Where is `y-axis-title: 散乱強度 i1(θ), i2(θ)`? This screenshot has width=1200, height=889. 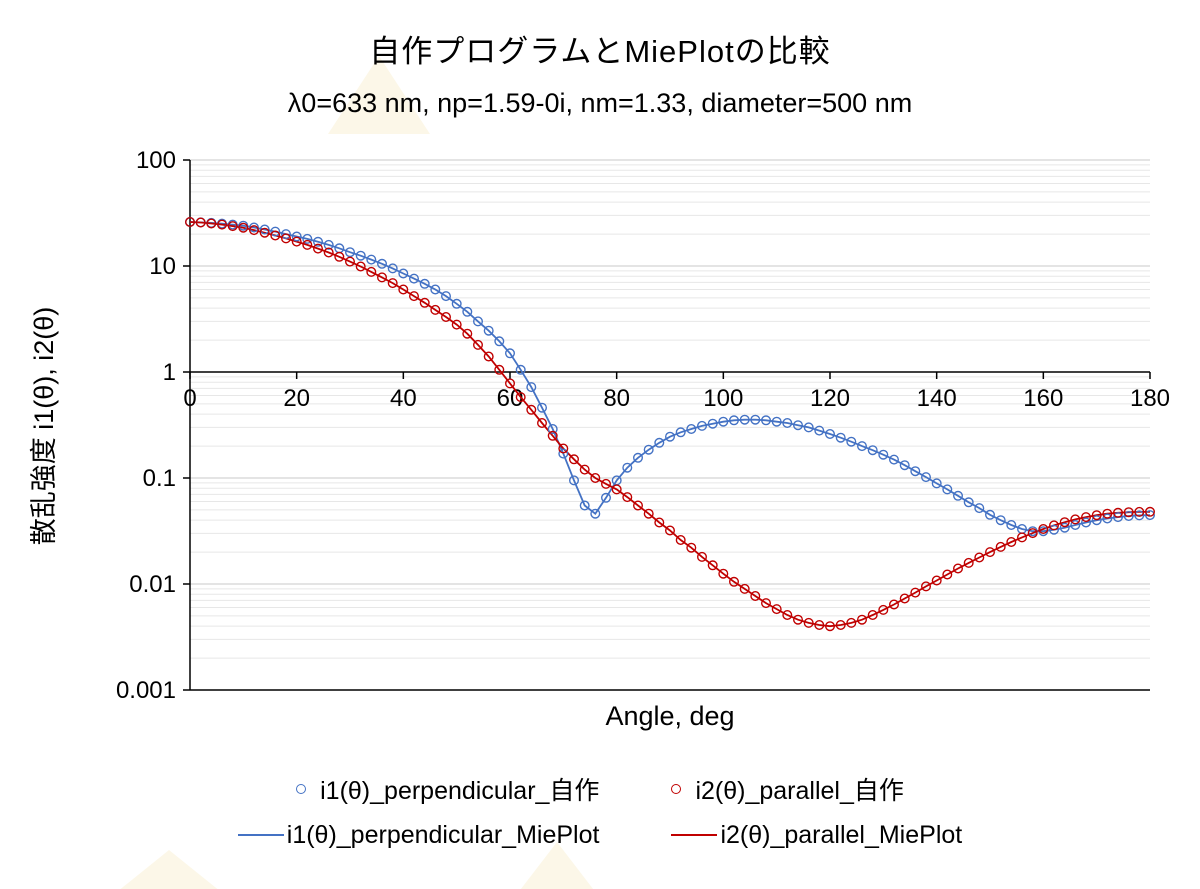 y-axis-title: 散乱強度 i1(θ), i2(θ) is located at coordinates (44, 426).